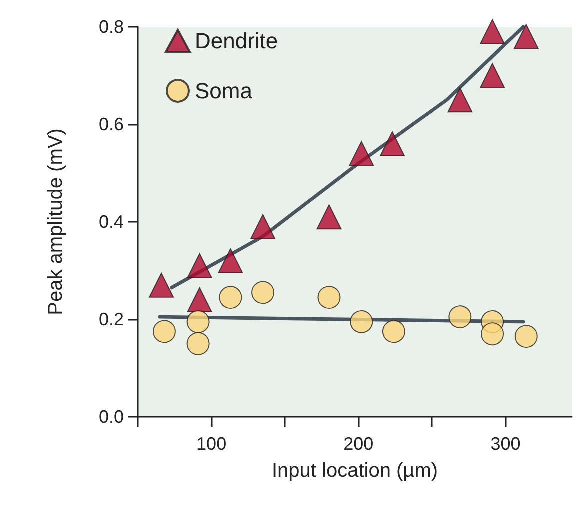  I want to click on x-axis-title: Input location (µm), so click(355, 471).